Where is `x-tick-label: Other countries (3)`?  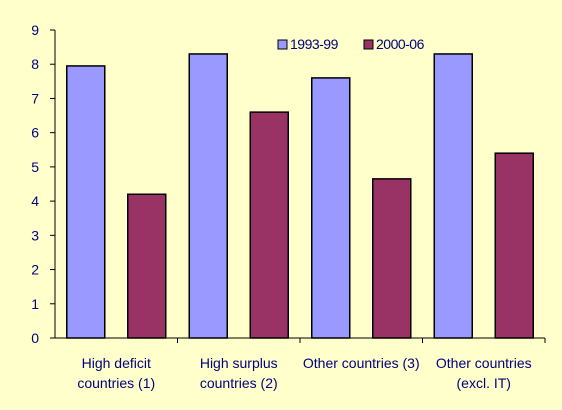 x-tick-label: Other countries (3) is located at coordinates (361, 363).